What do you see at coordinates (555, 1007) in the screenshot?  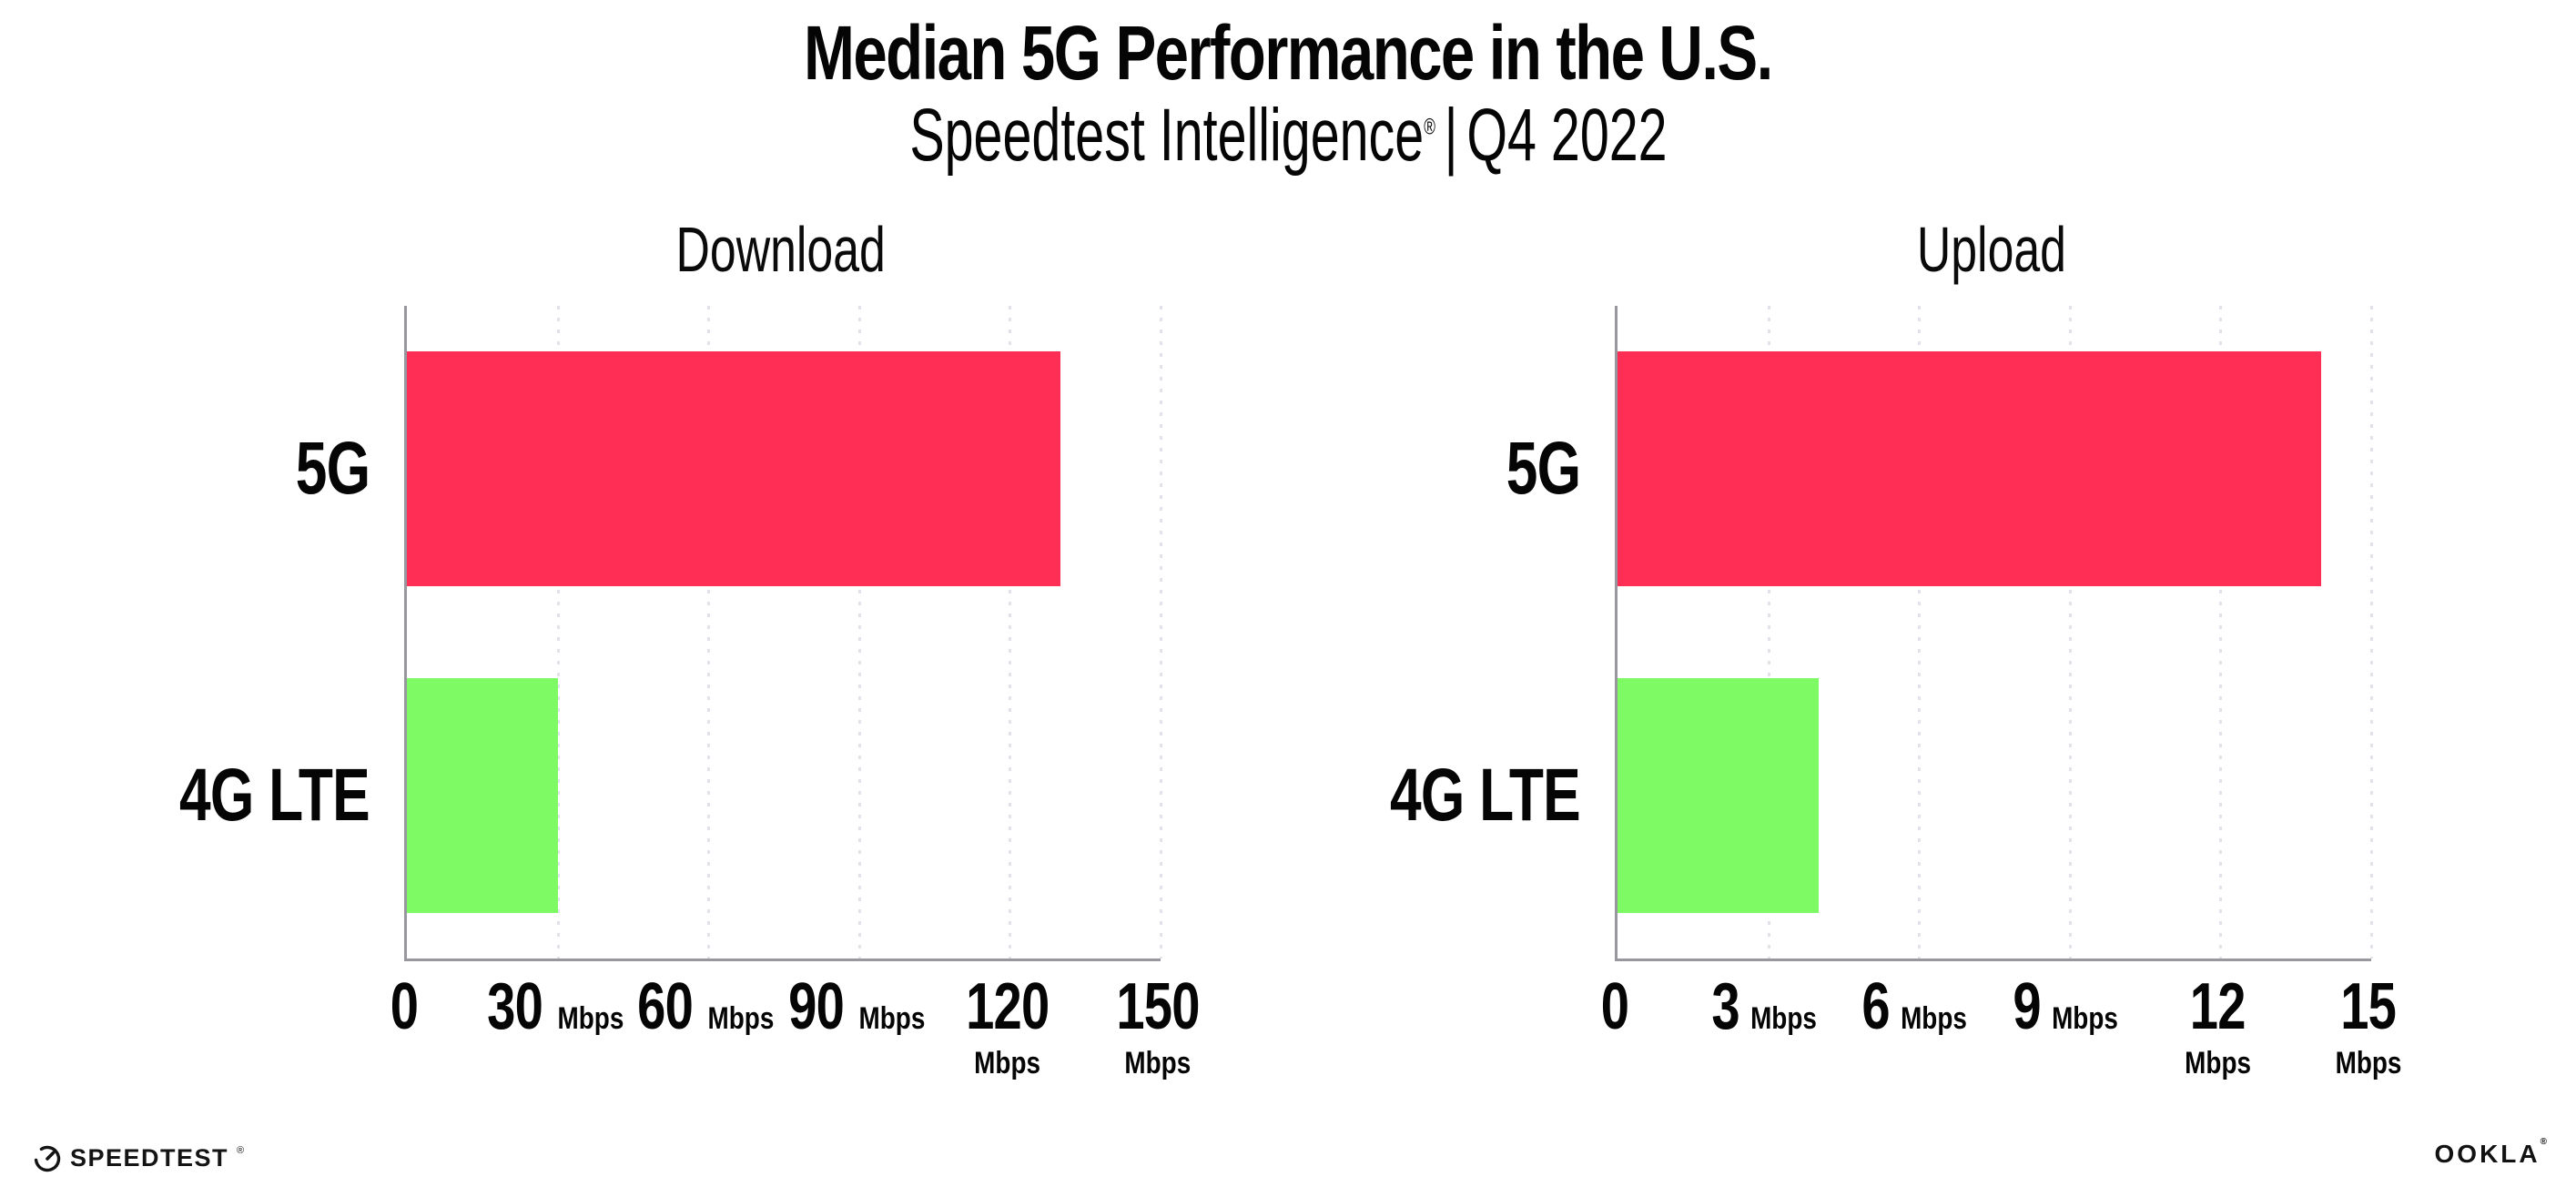 I see `x-tick: 30 Mbps` at bounding box center [555, 1007].